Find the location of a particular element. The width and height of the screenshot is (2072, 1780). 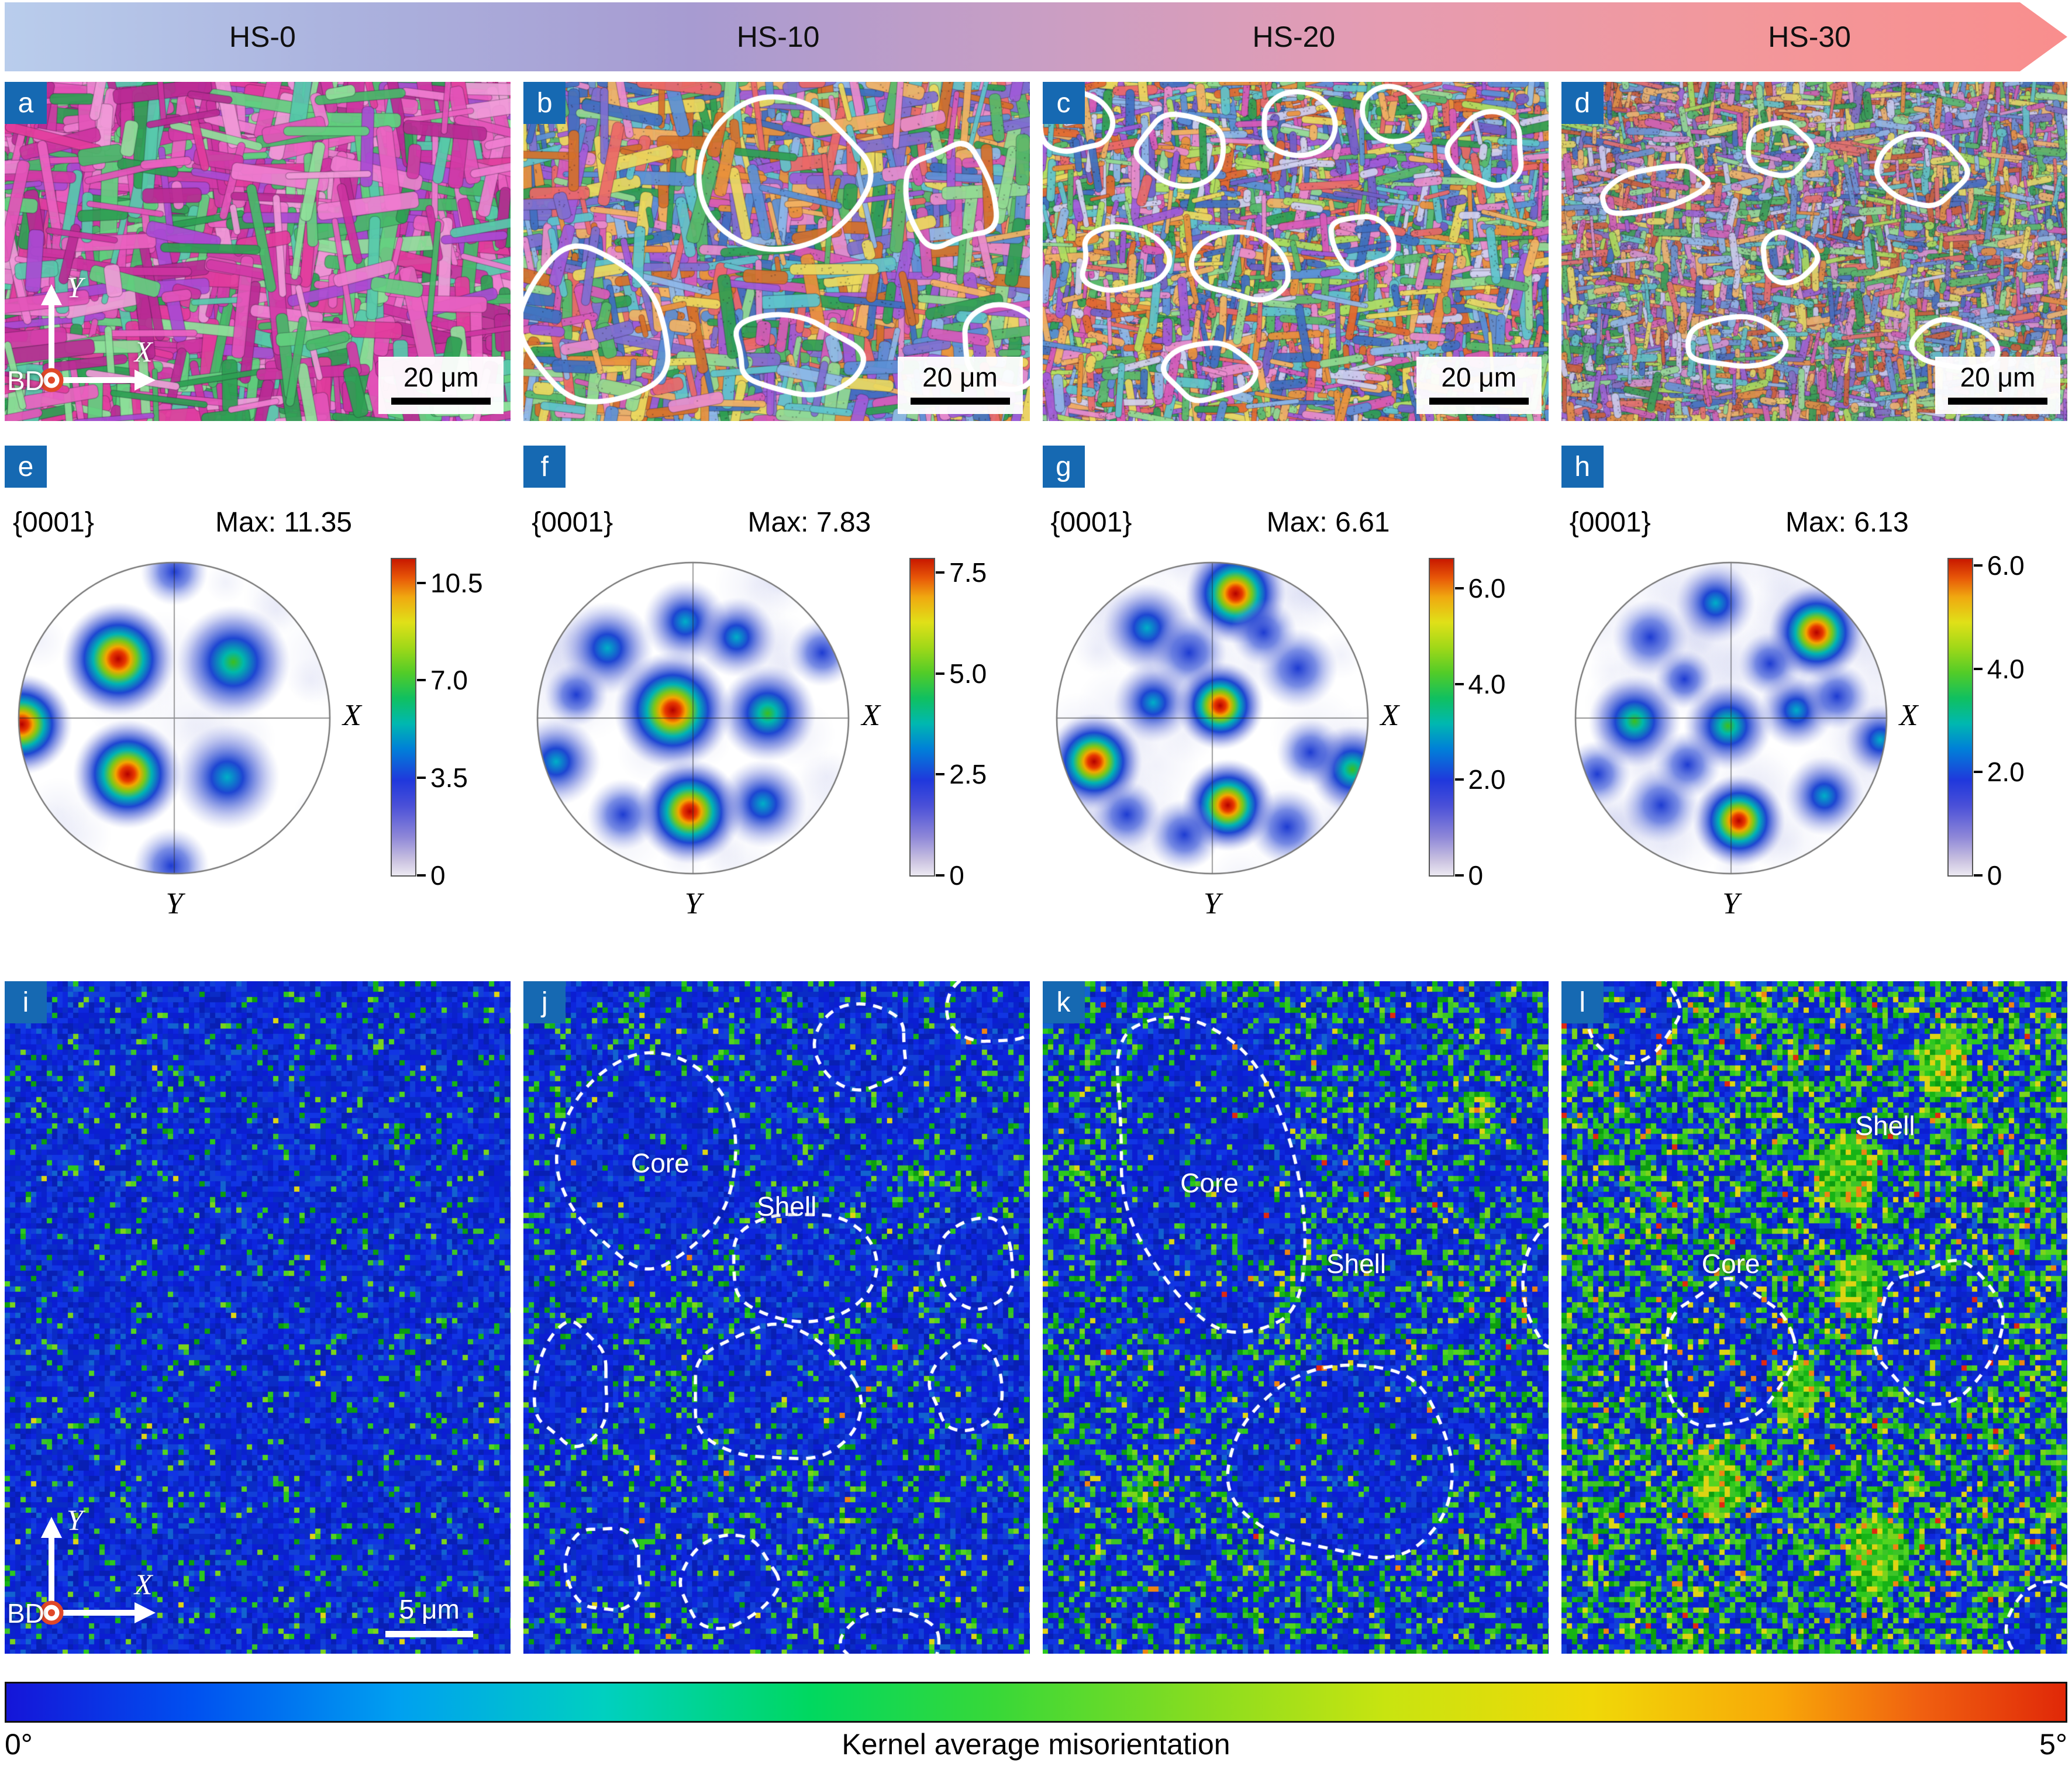

panel-letter: g is located at coordinates (1063, 467).